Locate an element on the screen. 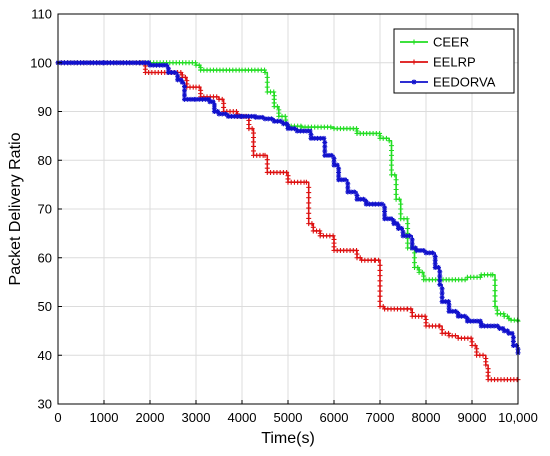  y-tick-label: 40 is located at coordinates (45, 355).